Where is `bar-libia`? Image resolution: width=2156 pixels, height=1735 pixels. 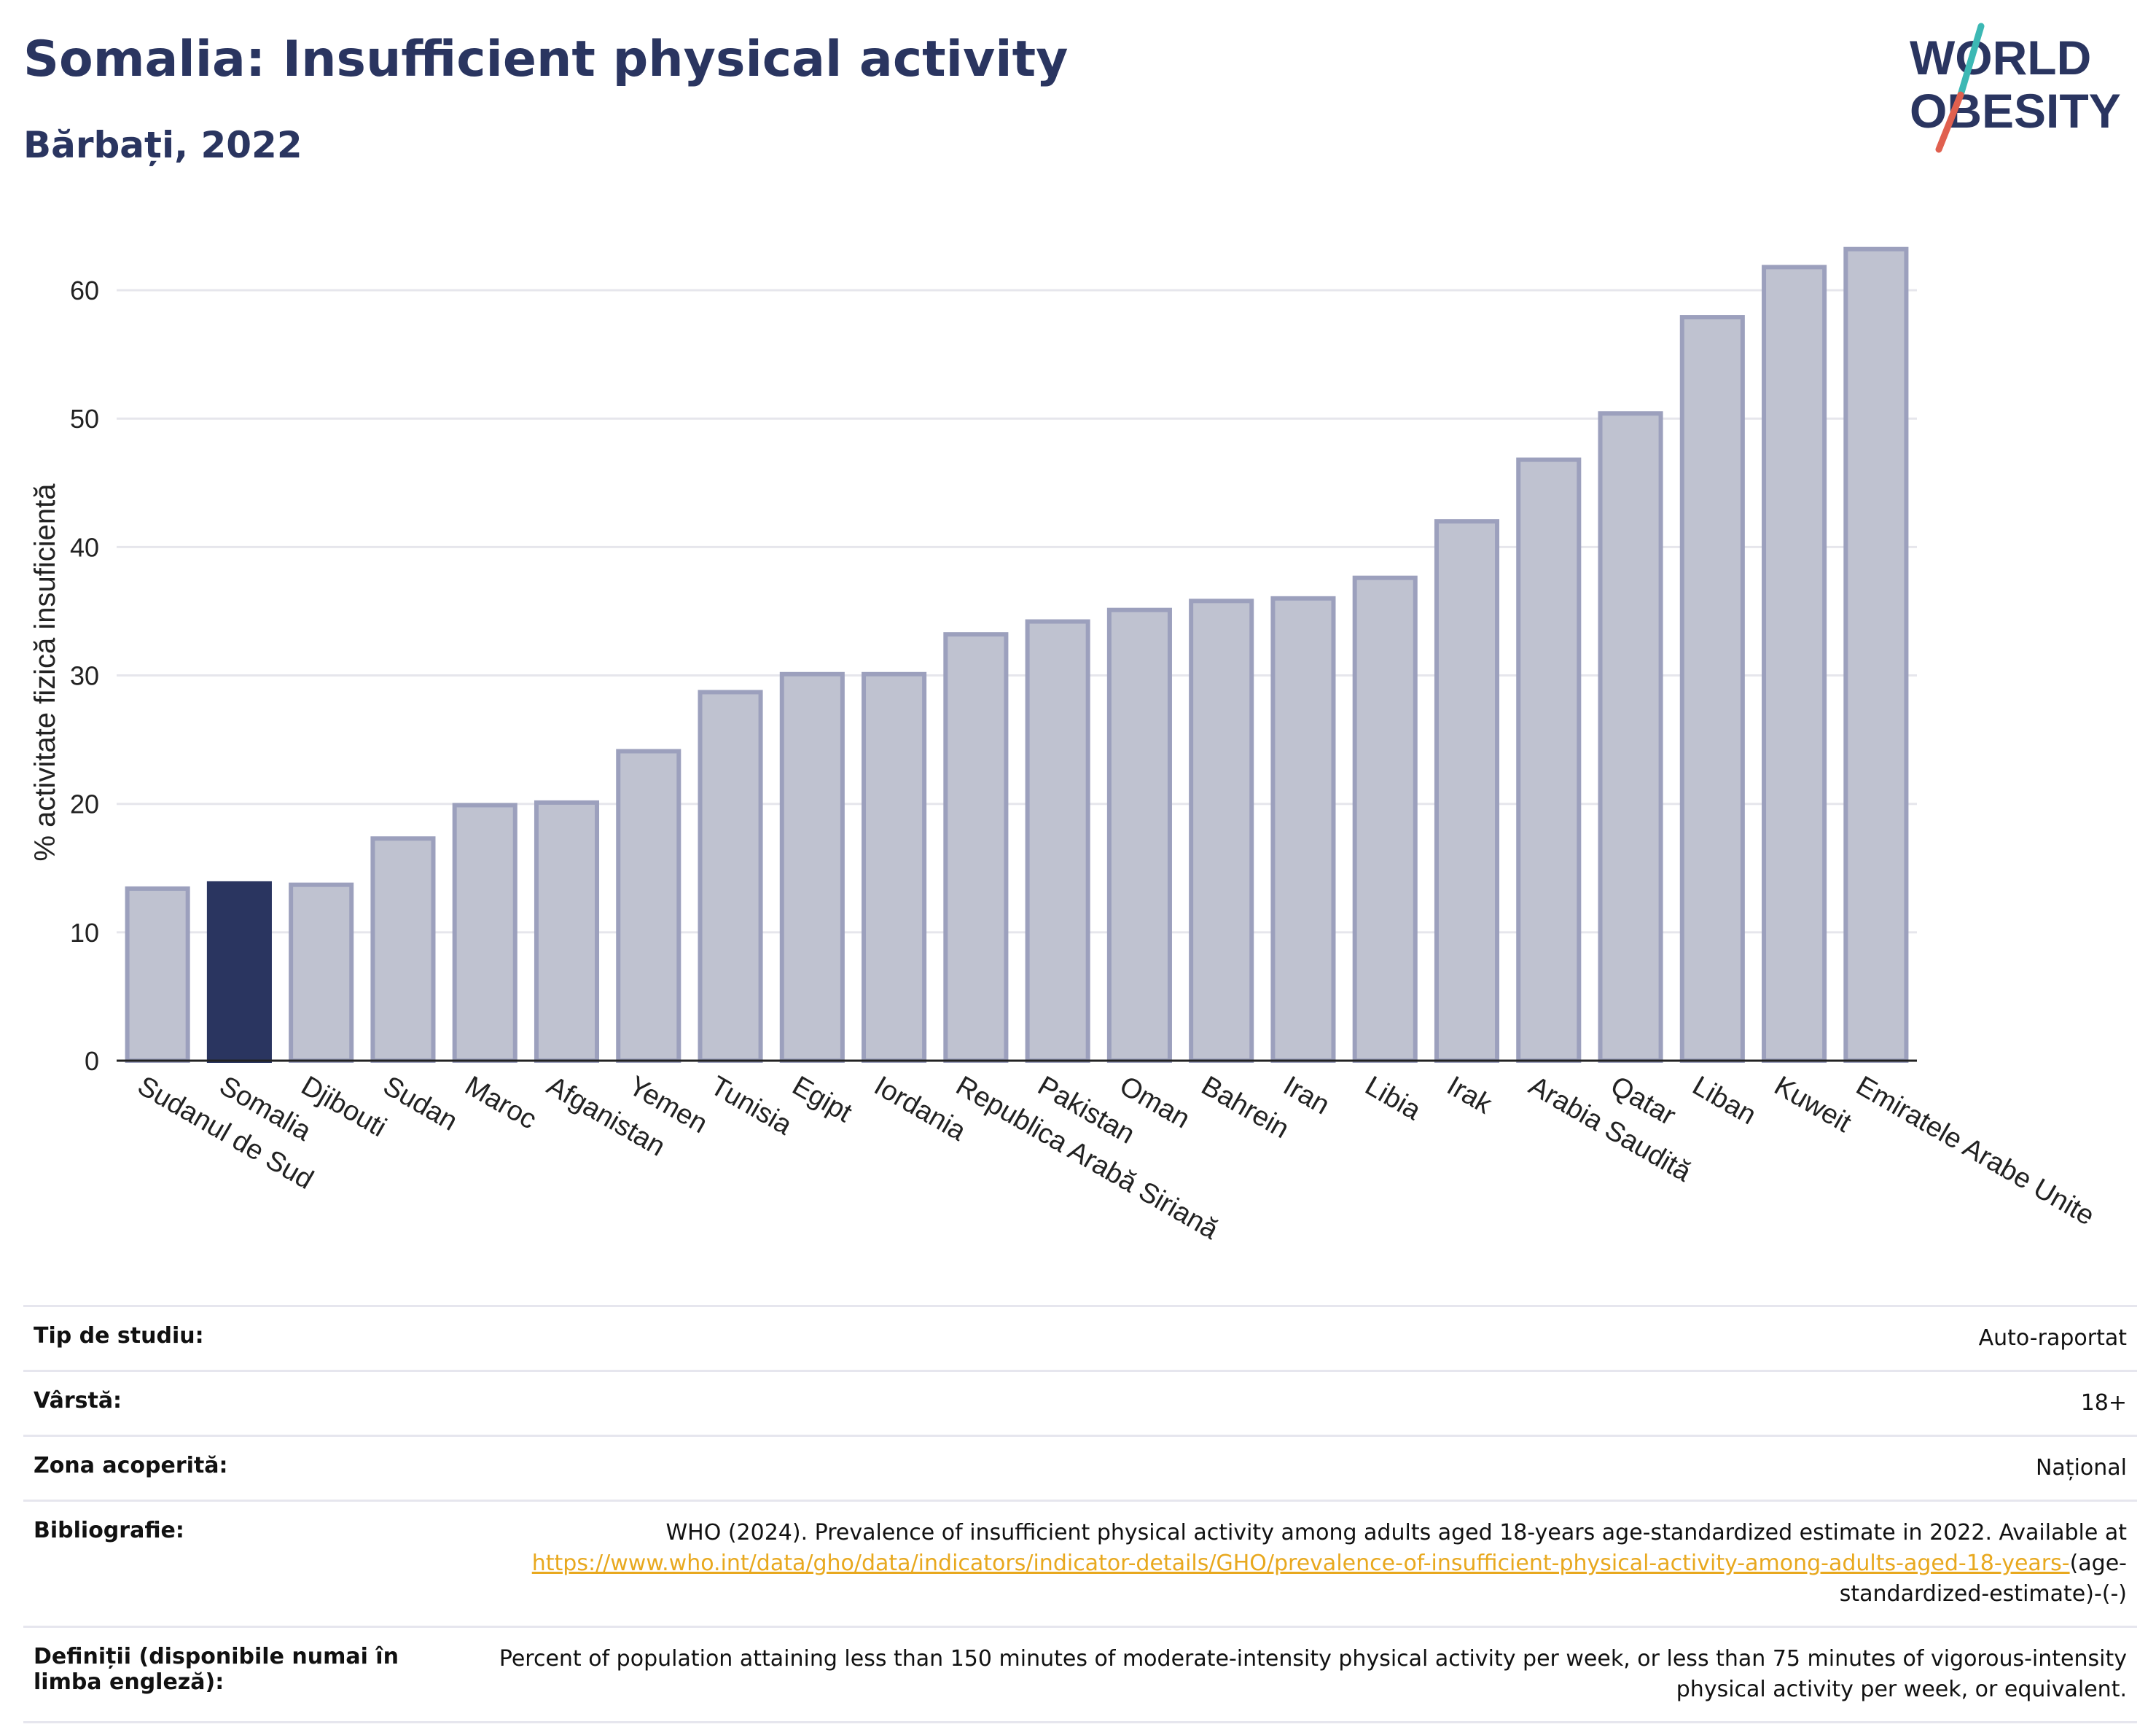
bar-libia is located at coordinates (1385, 819).